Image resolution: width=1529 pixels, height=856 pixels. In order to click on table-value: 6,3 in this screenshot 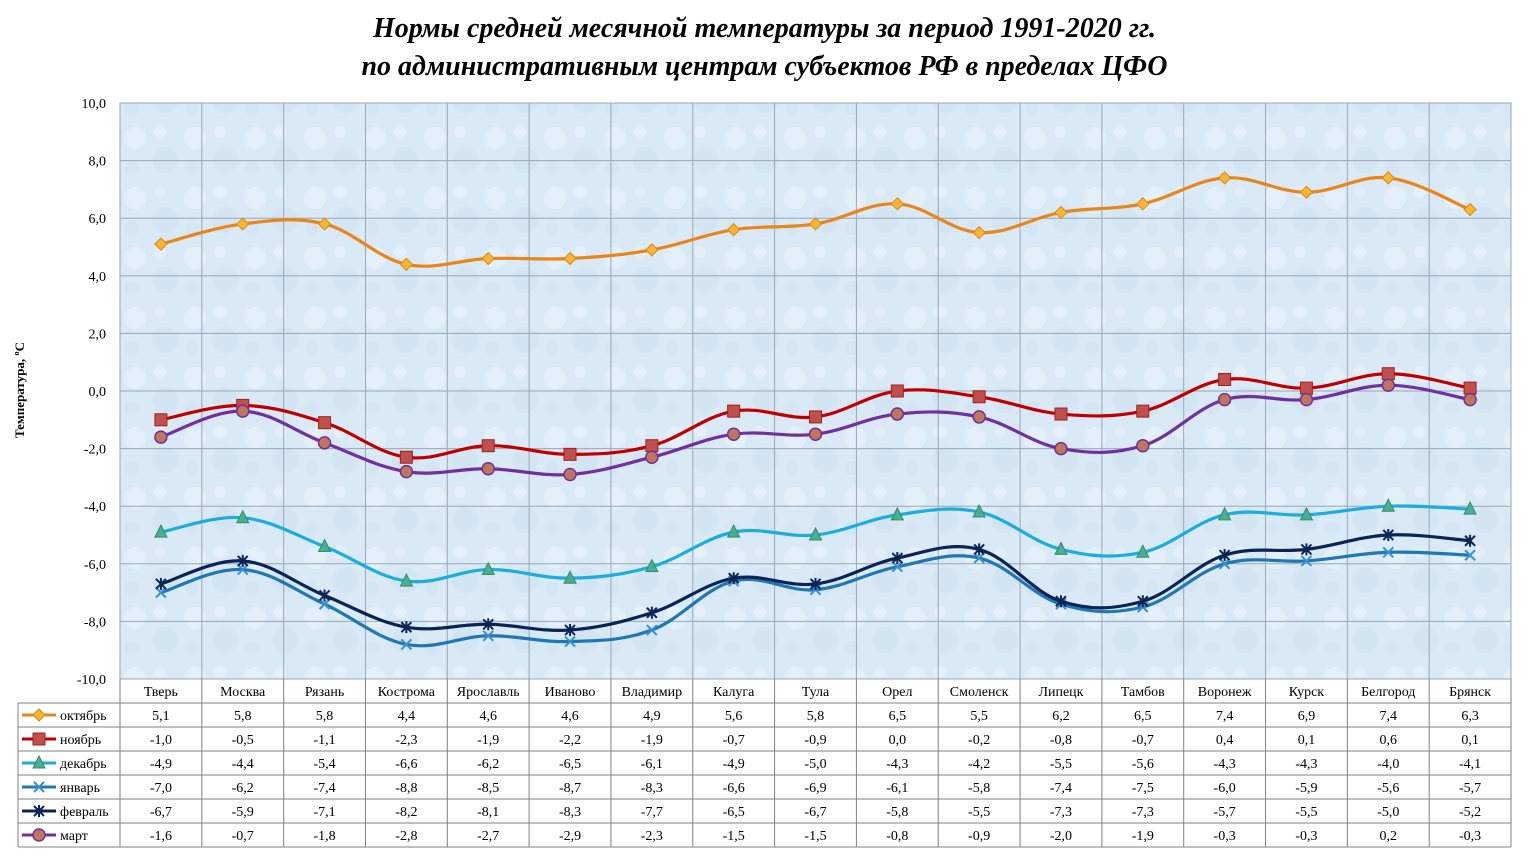, I will do `click(1470, 716)`.